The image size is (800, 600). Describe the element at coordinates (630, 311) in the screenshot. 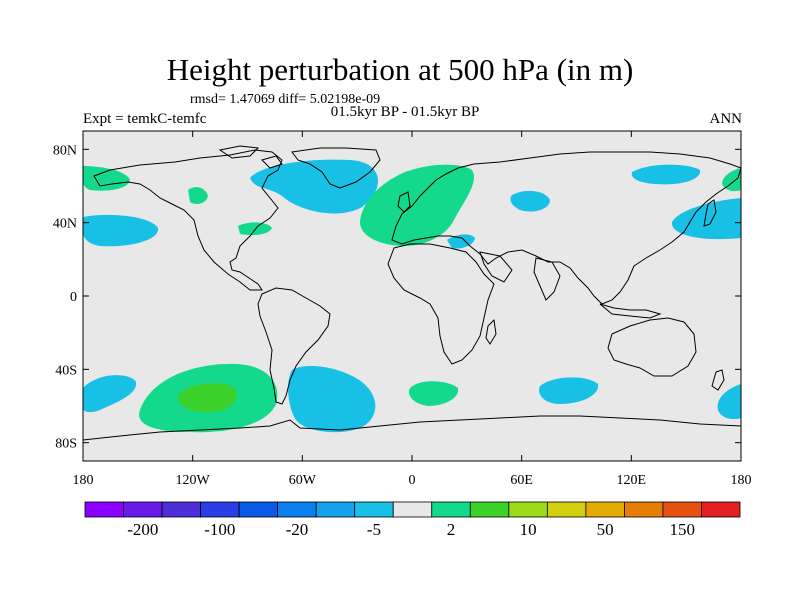

I see `coast-indonesia` at that location.